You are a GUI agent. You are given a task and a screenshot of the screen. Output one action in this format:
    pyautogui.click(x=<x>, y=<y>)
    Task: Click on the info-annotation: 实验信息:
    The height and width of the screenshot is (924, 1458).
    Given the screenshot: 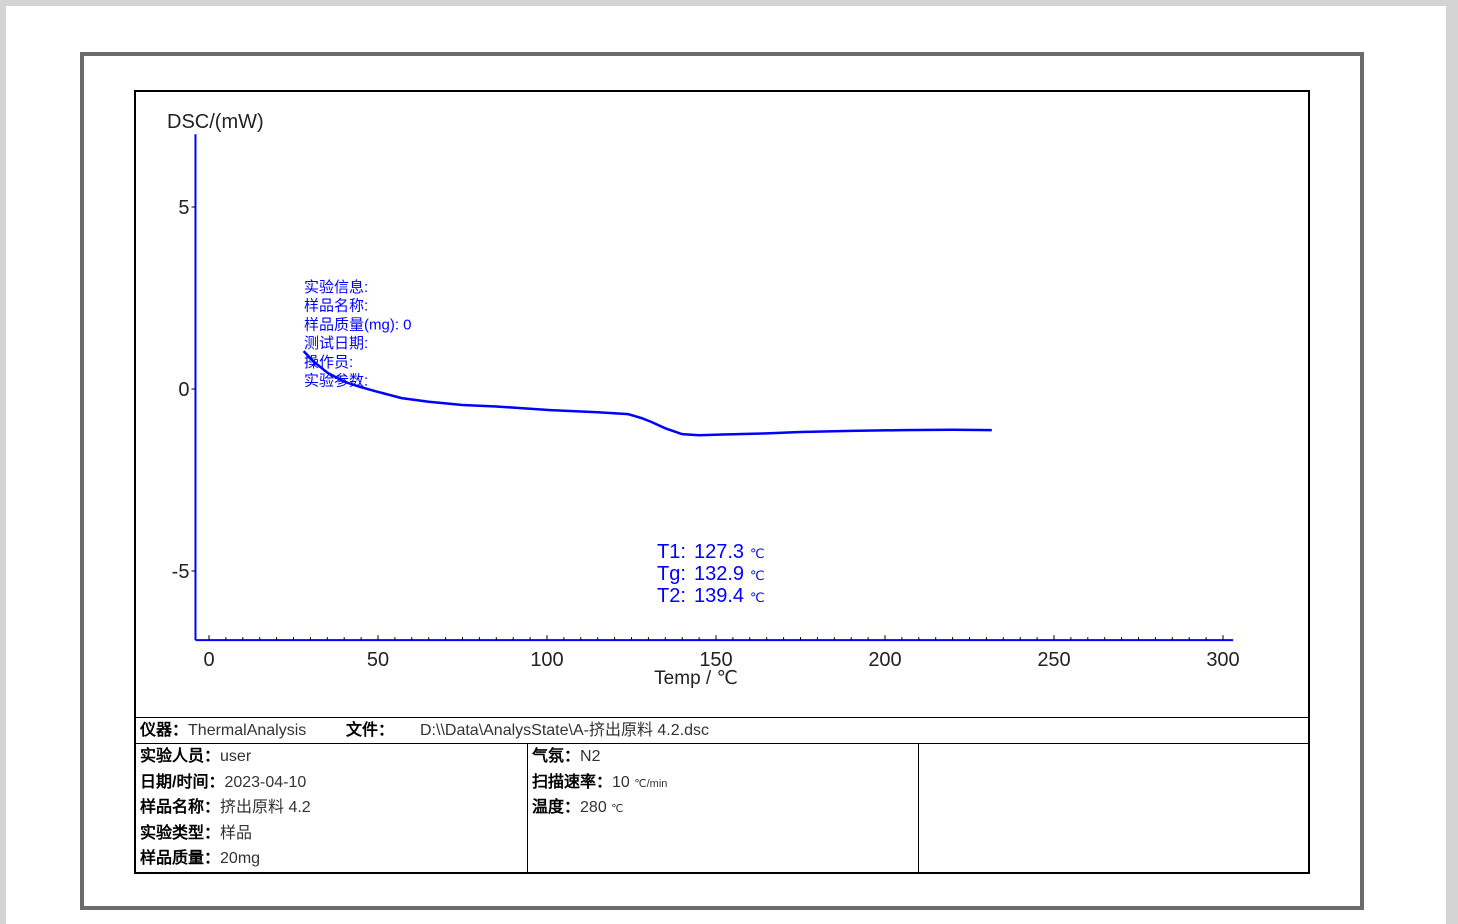 What is the action you would take?
    pyautogui.click(x=336, y=287)
    